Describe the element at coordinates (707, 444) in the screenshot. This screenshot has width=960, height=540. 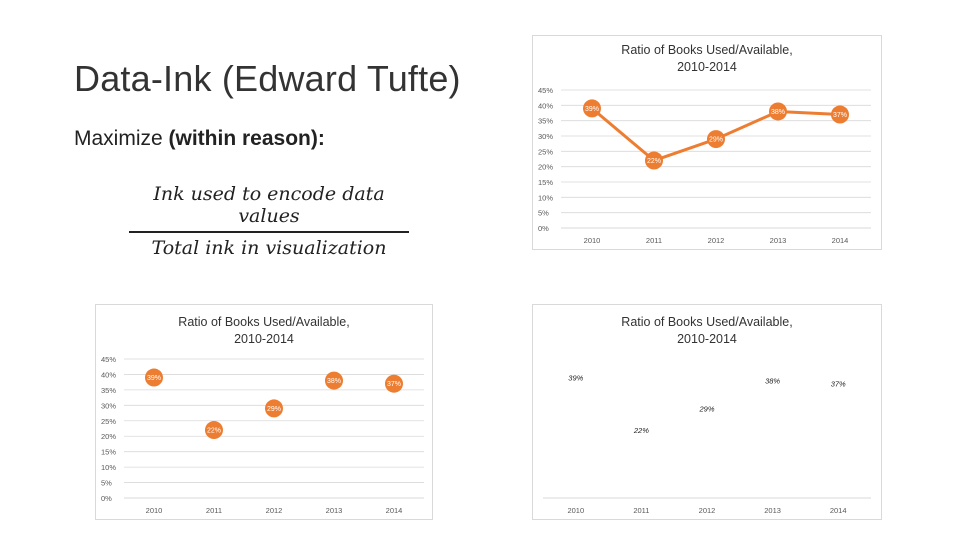
I see `chart-plot: 2010 2011 2012 2013 2014 39% 22% 29% 38% 37%` at that location.